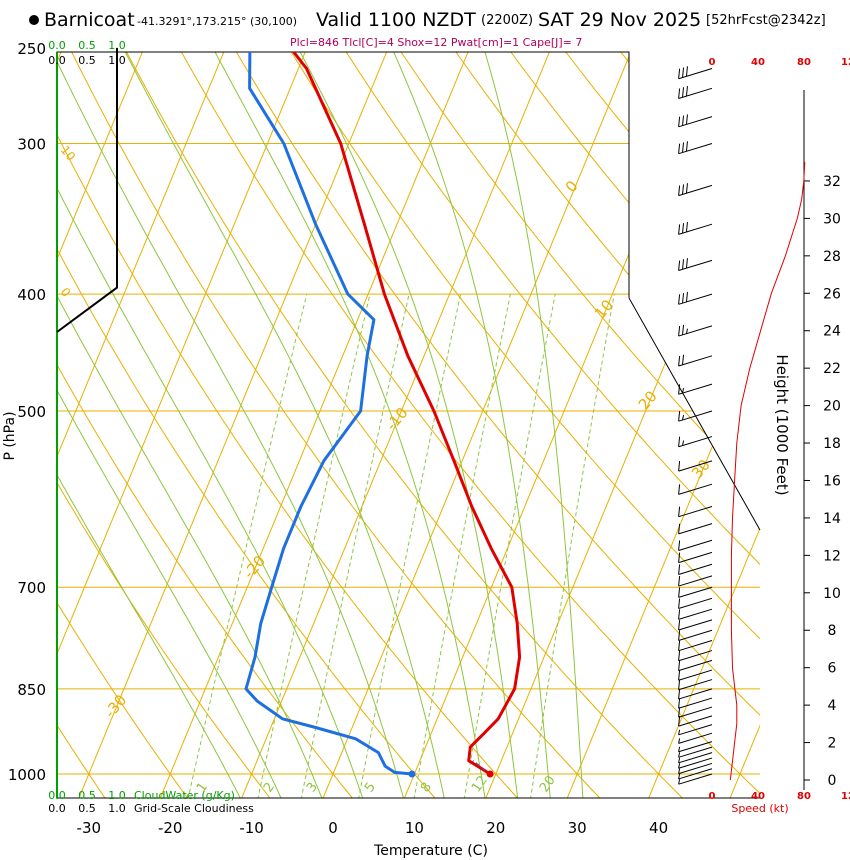 The height and width of the screenshot is (860, 850). What do you see at coordinates (620, 20) in the screenshot?
I see `valid-date: SAT 29 Nov 2025` at bounding box center [620, 20].